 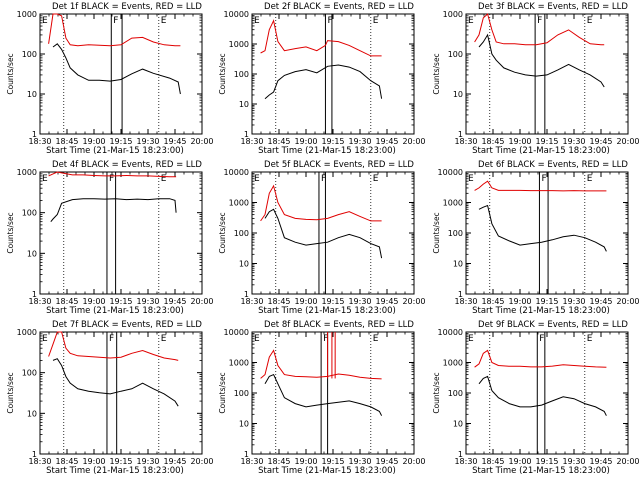 I want to click on chart-title: Det 8f BLACK = Events, RED = LLD, so click(x=339, y=325).